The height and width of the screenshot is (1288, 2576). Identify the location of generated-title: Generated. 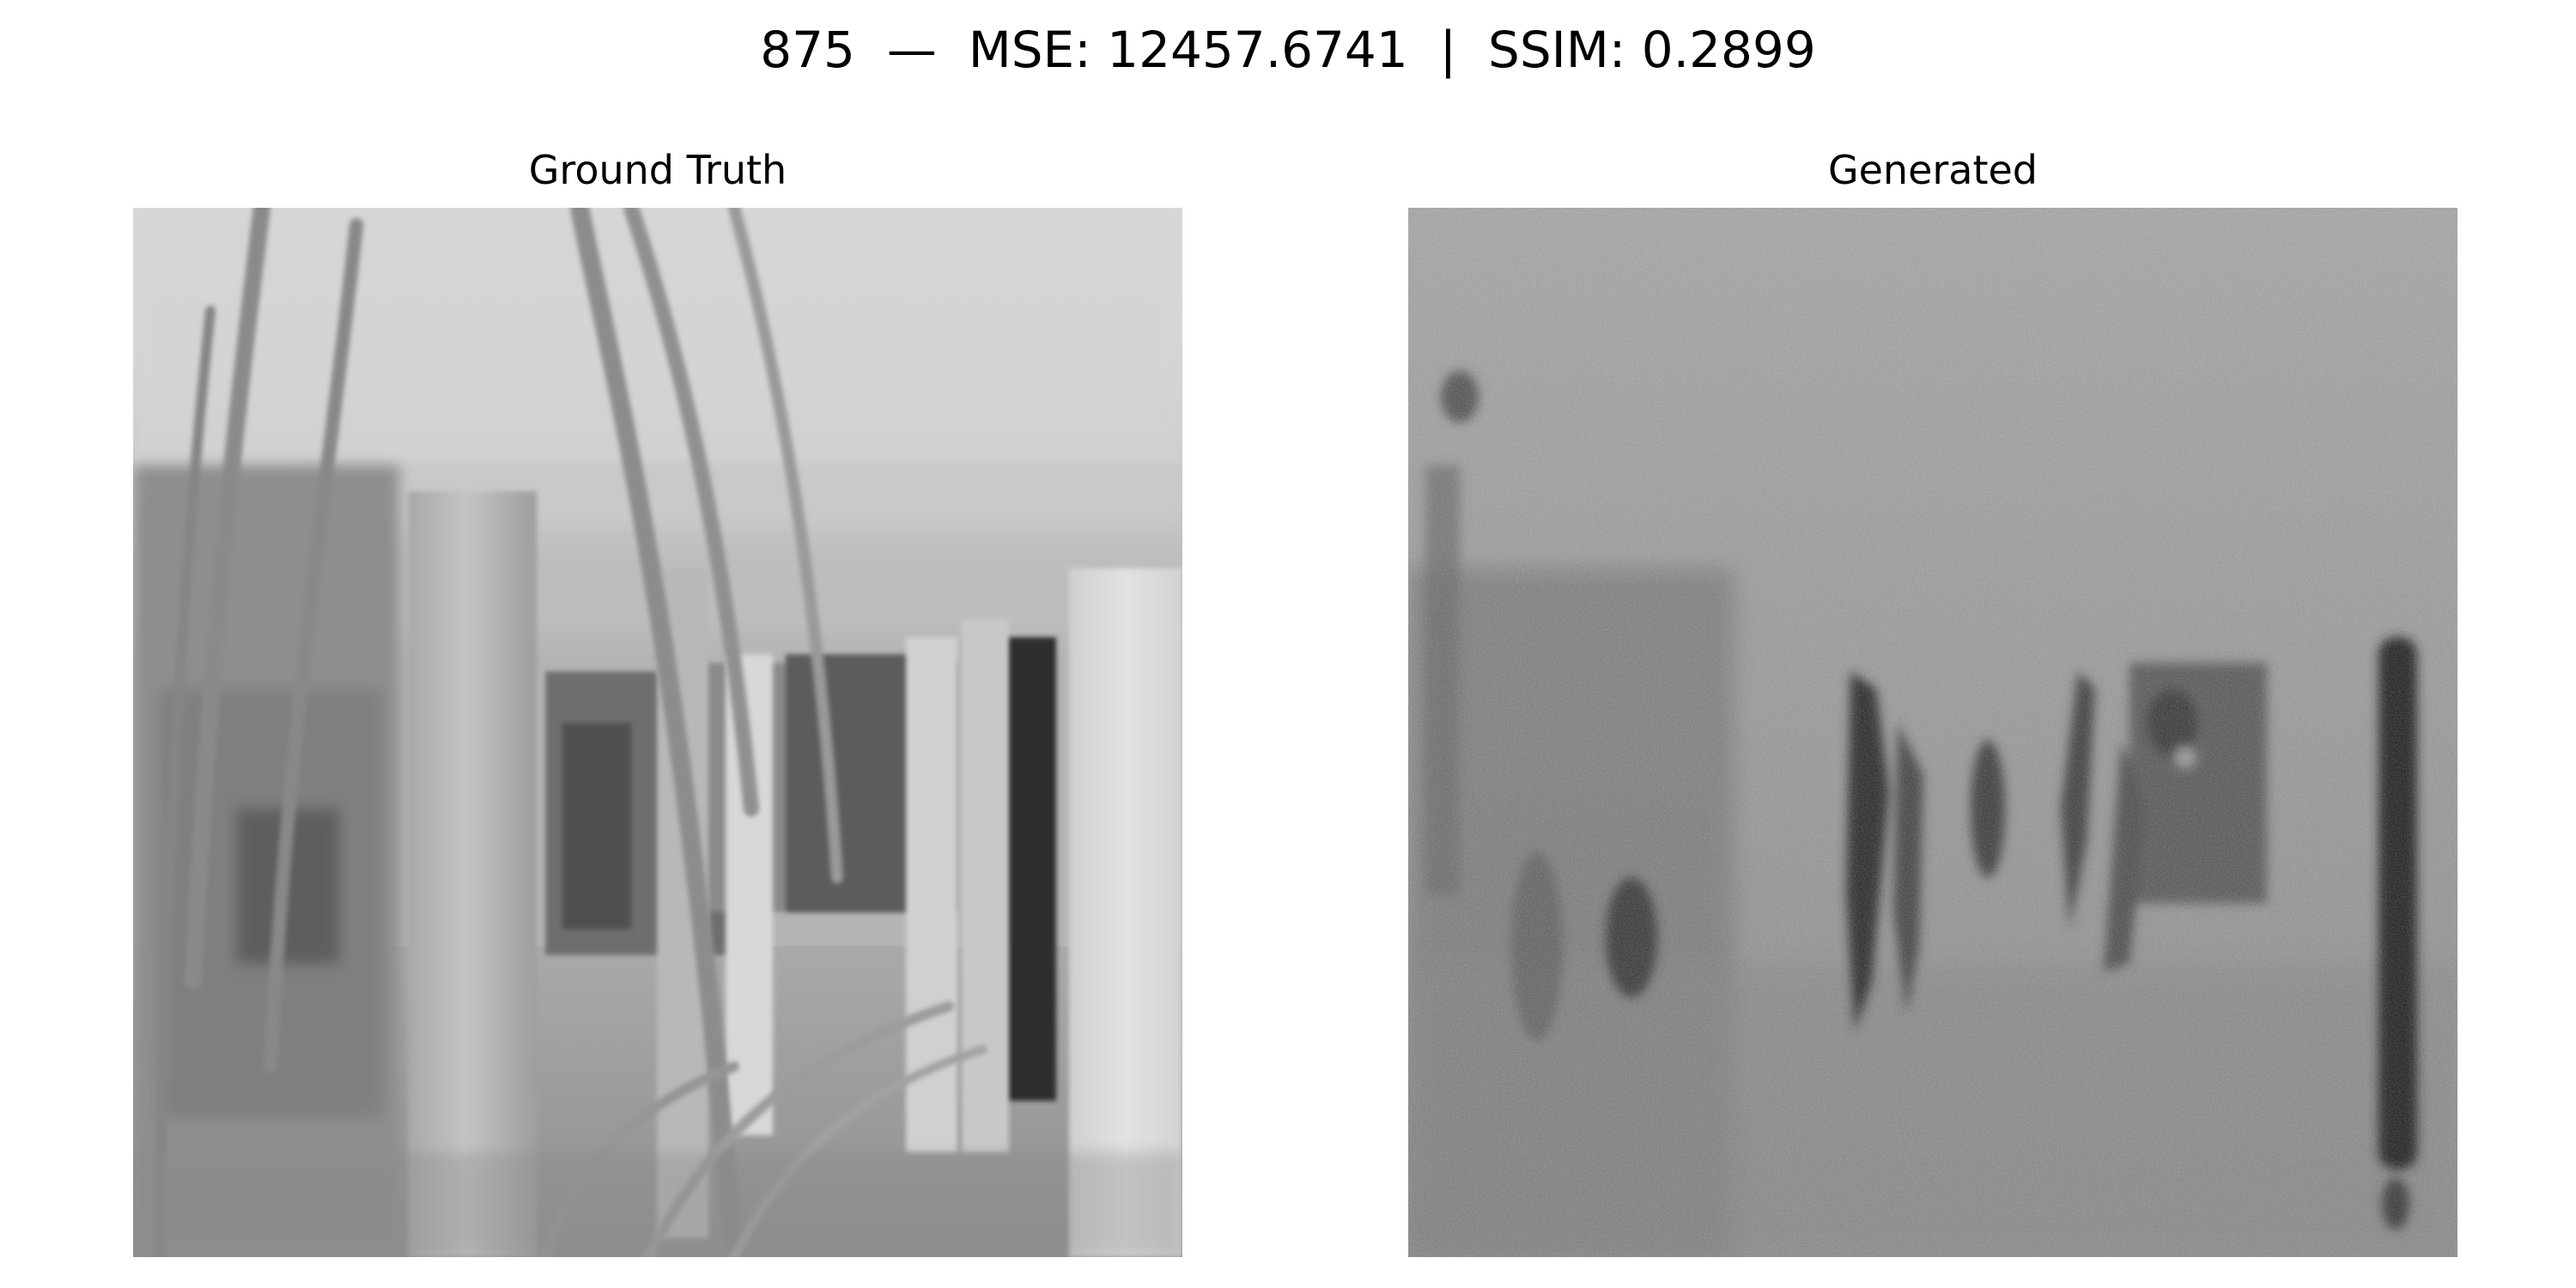
(1932, 170).